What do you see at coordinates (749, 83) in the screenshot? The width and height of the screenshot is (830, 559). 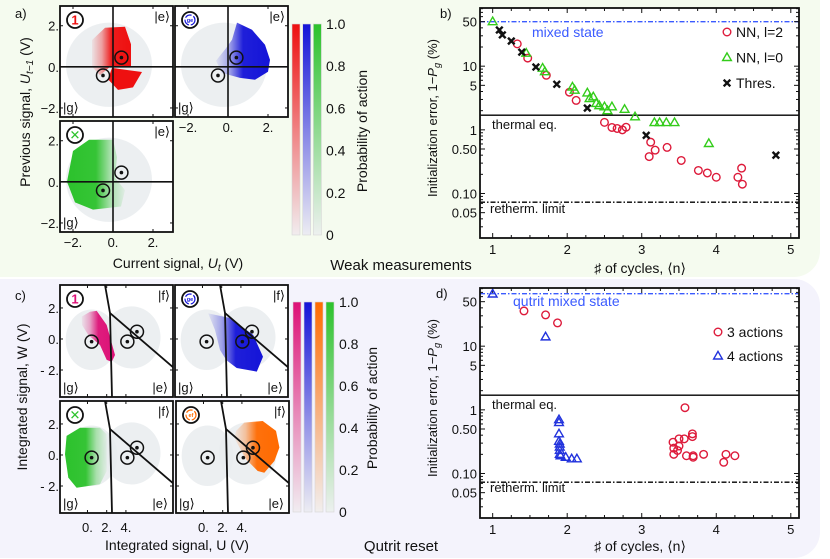 I see `legend-item: Thres.` at bounding box center [749, 83].